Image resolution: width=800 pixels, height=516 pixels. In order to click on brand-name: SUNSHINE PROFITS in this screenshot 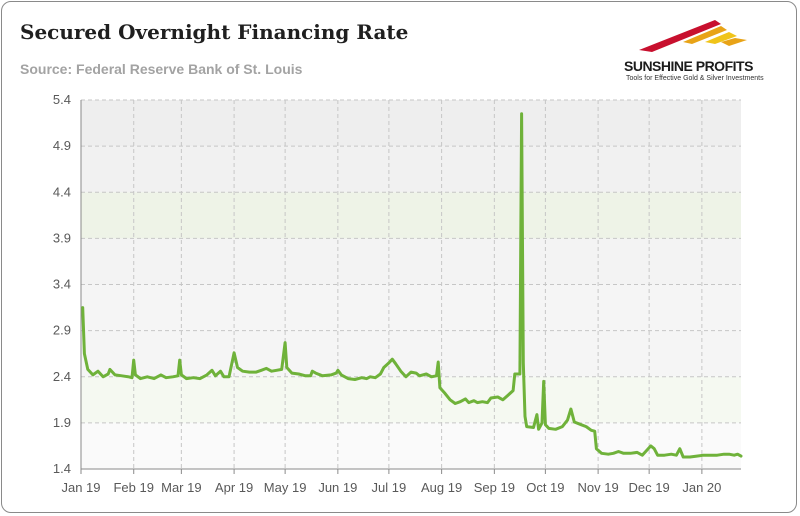, I will do `click(688, 66)`.